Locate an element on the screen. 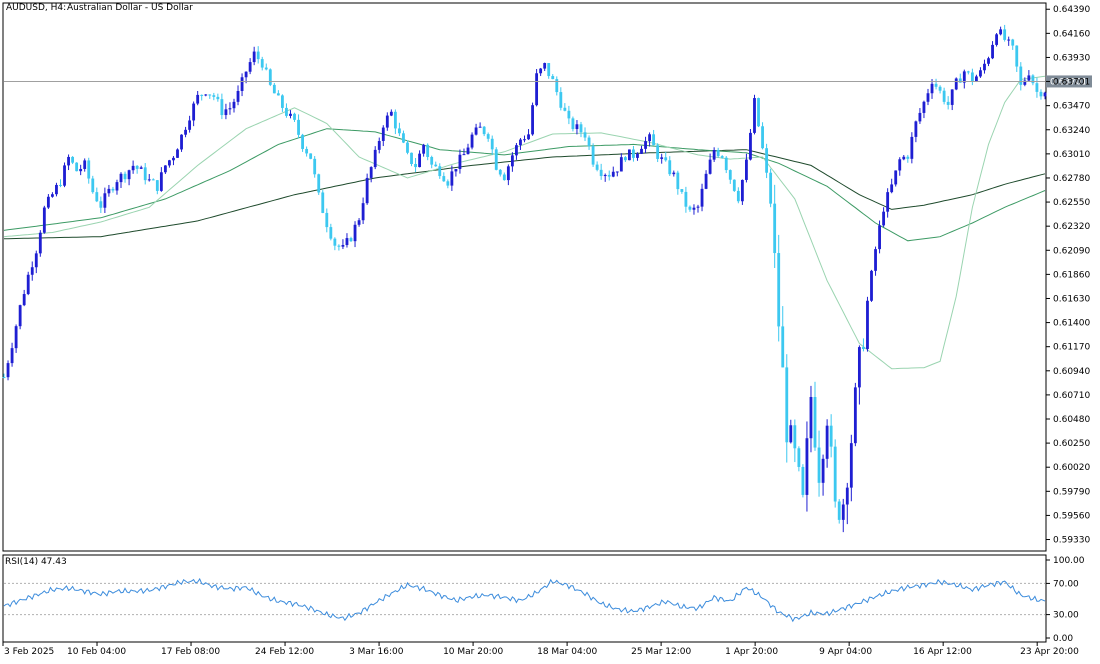 The width and height of the screenshot is (1100, 664). rsi-panel is located at coordinates (524, 598).